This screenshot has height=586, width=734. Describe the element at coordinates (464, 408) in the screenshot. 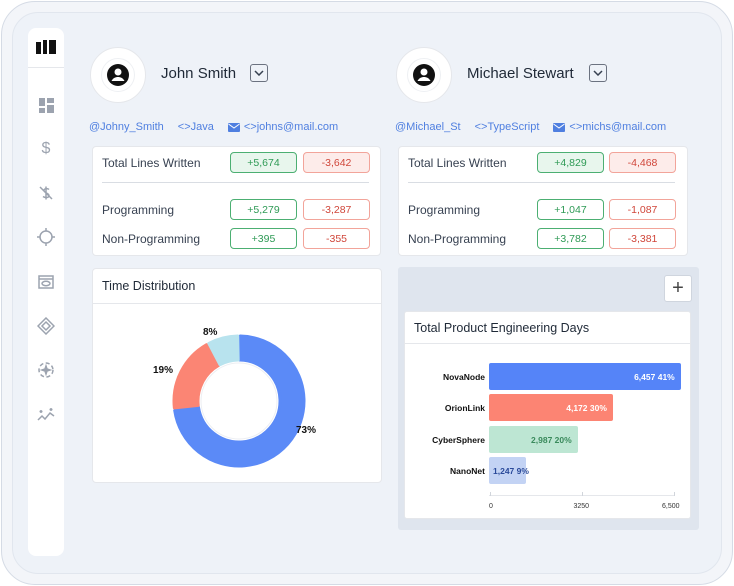

I see `bar-category-label: OrionLink` at that location.